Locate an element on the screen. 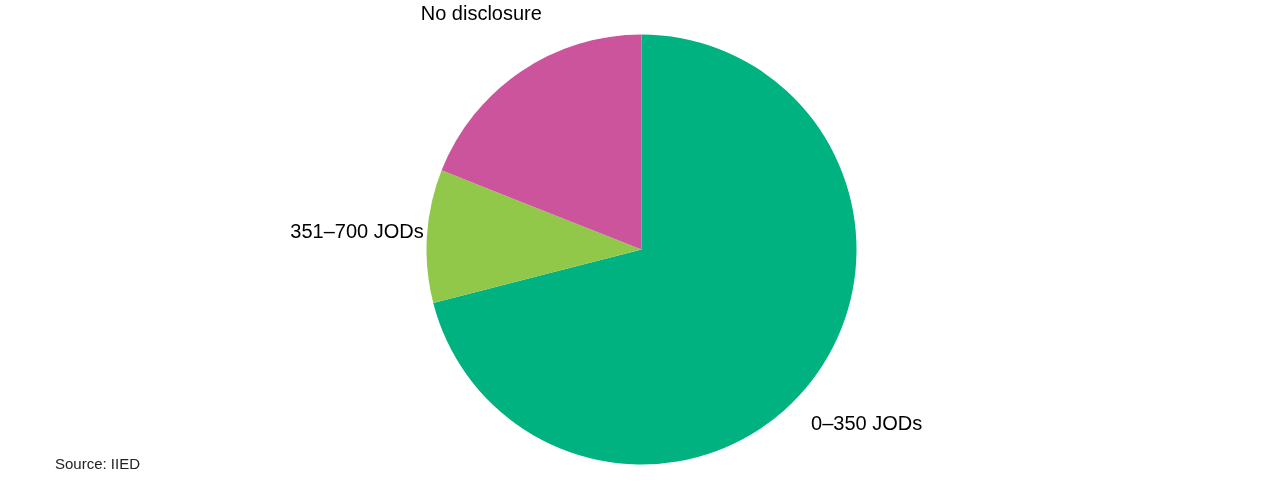  slice-label: No disclosure is located at coordinates (481, 12).